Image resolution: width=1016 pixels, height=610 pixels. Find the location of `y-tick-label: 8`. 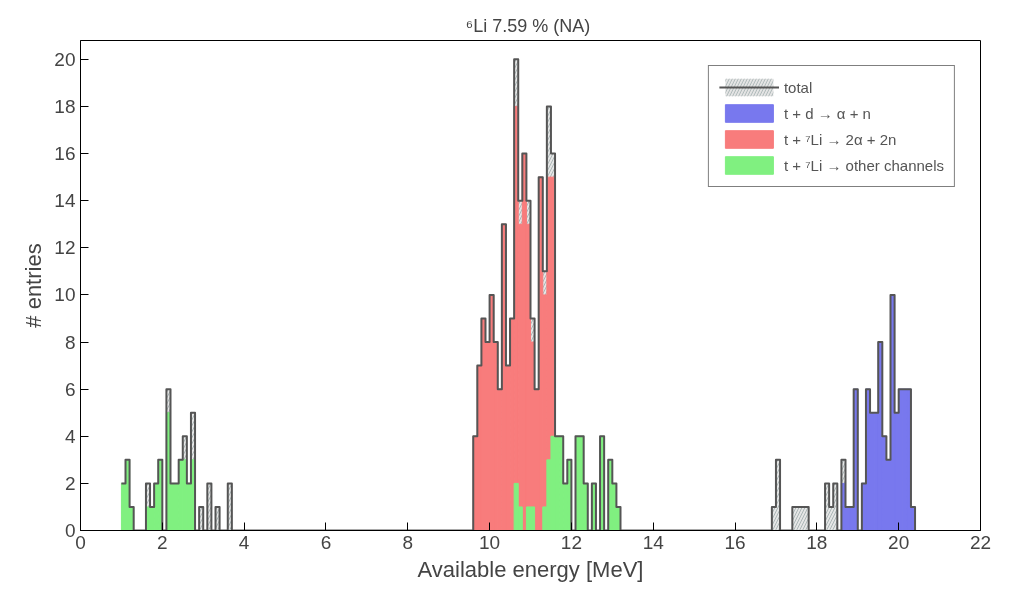

y-tick-label: 8 is located at coordinates (70, 342).